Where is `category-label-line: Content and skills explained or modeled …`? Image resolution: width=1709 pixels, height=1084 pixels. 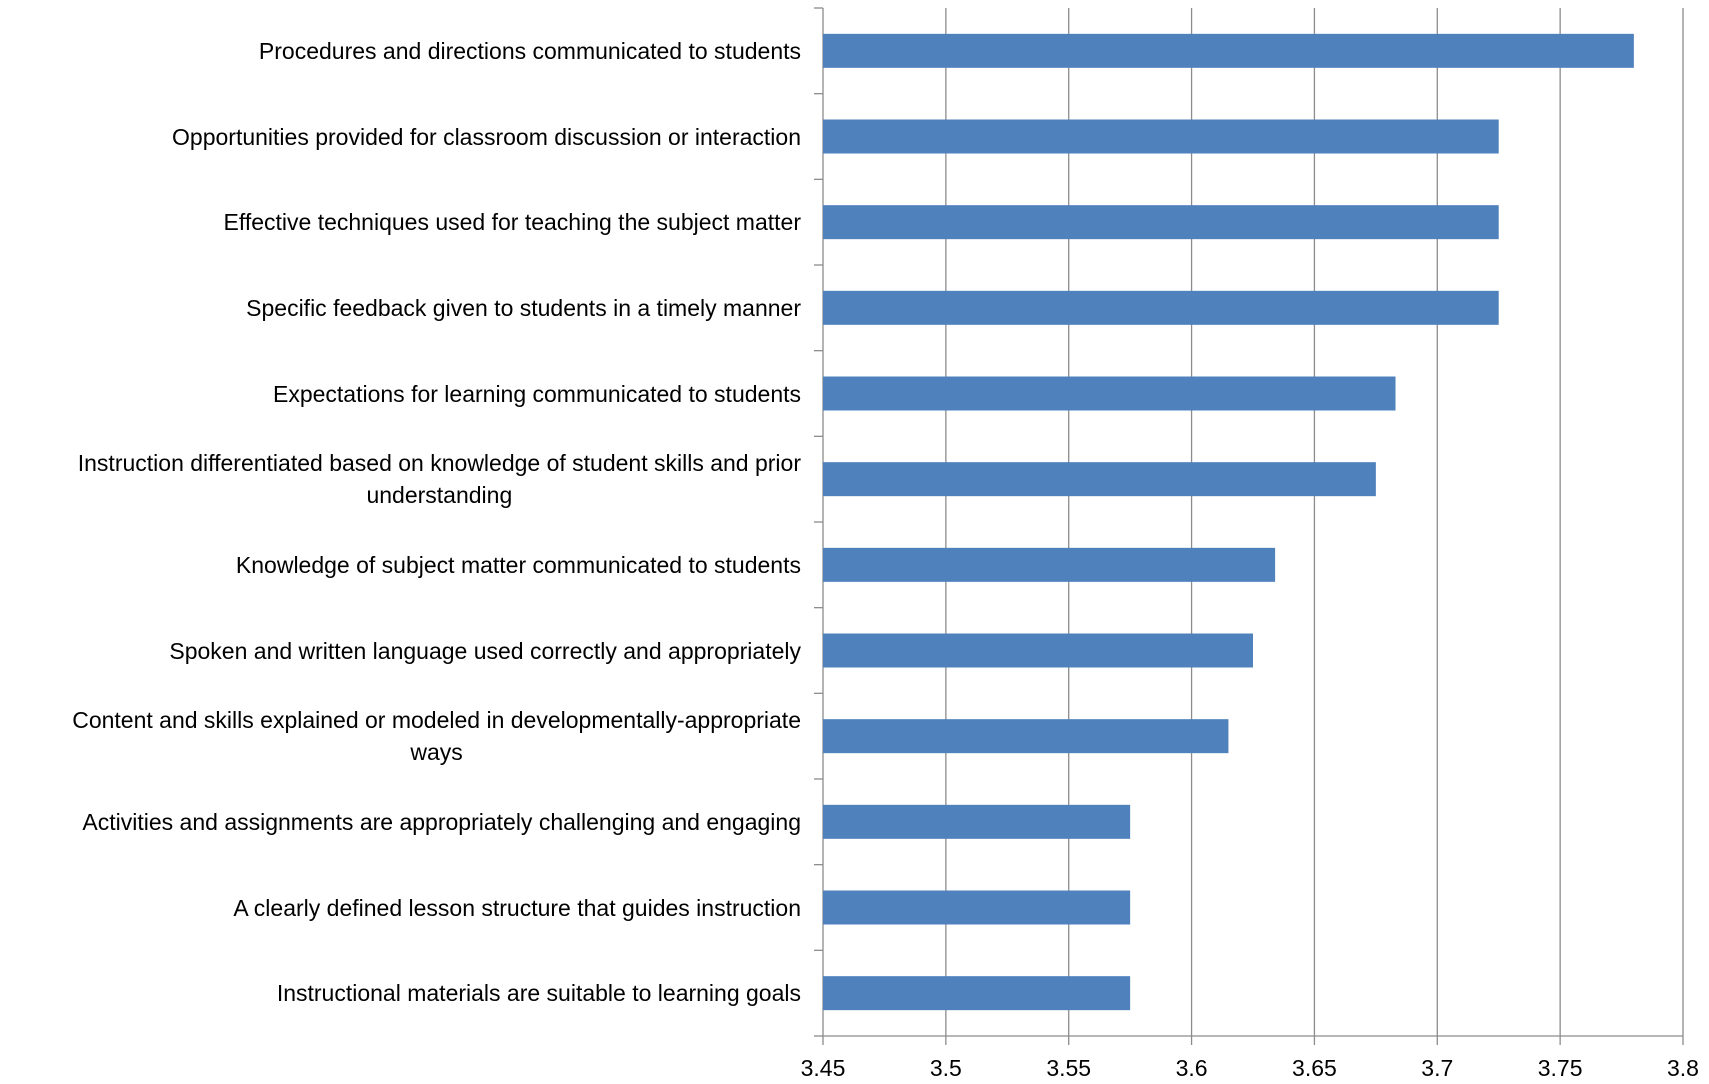 category-label-line: Content and skills explained or modeled … is located at coordinates (436, 720).